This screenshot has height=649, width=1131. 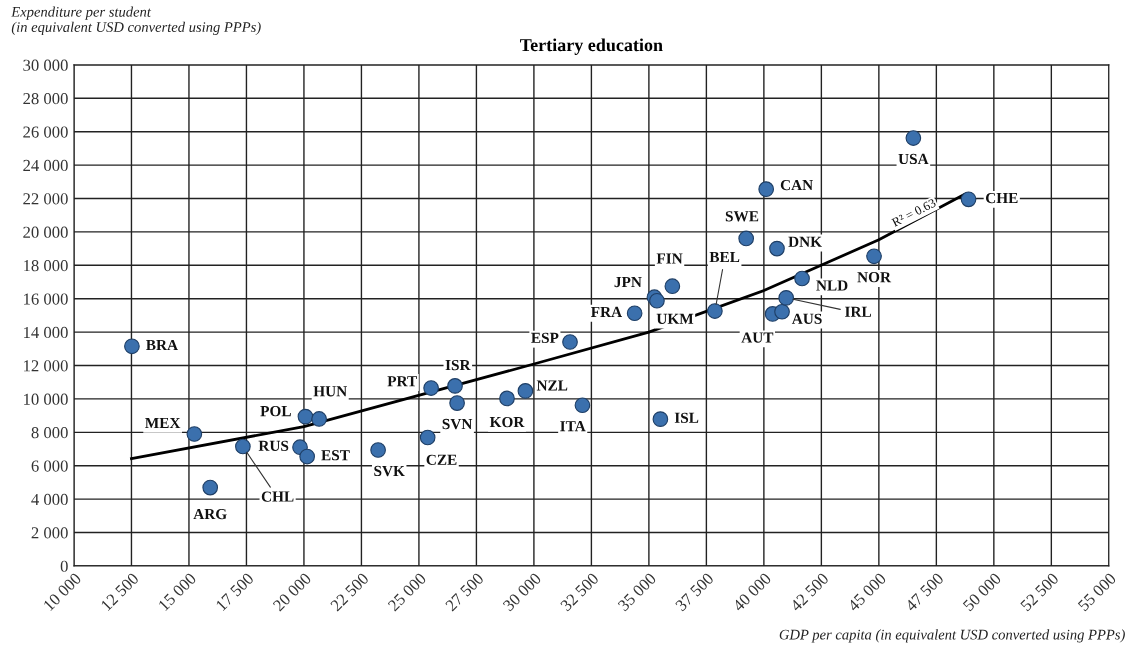 What do you see at coordinates (45, 132) in the screenshot?
I see `y-tick-label: 26 000` at bounding box center [45, 132].